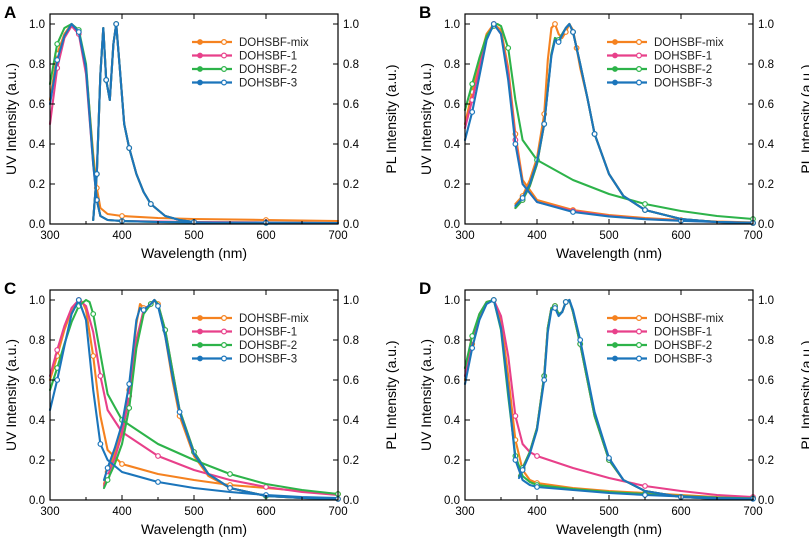 The height and width of the screenshot is (552, 809). What do you see at coordinates (452, 145) in the screenshot?
I see `y-tick-label: 0.4` at bounding box center [452, 145].